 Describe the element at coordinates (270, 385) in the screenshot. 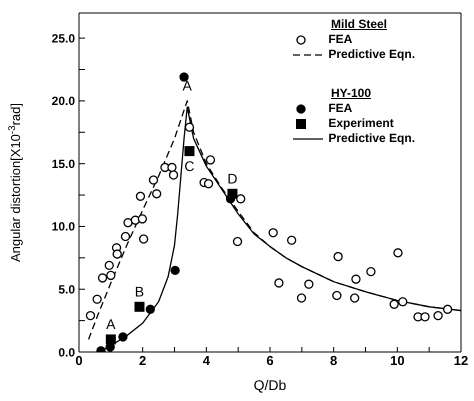

I see `x-axis-title: Q/Db` at that location.